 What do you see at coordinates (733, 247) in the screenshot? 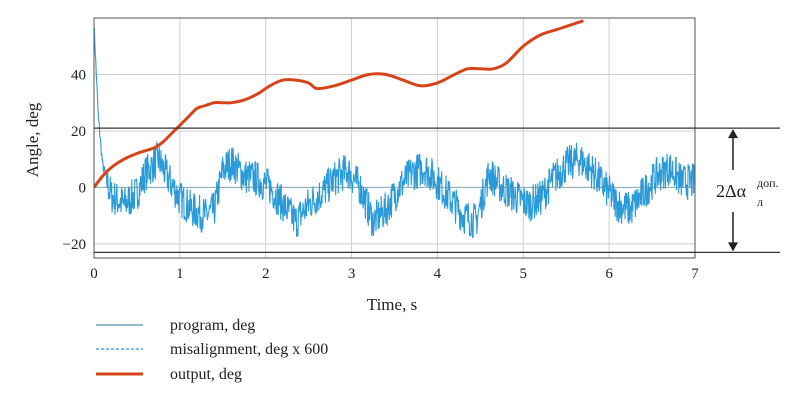
I see `range-arrow-down-head` at bounding box center [733, 247].